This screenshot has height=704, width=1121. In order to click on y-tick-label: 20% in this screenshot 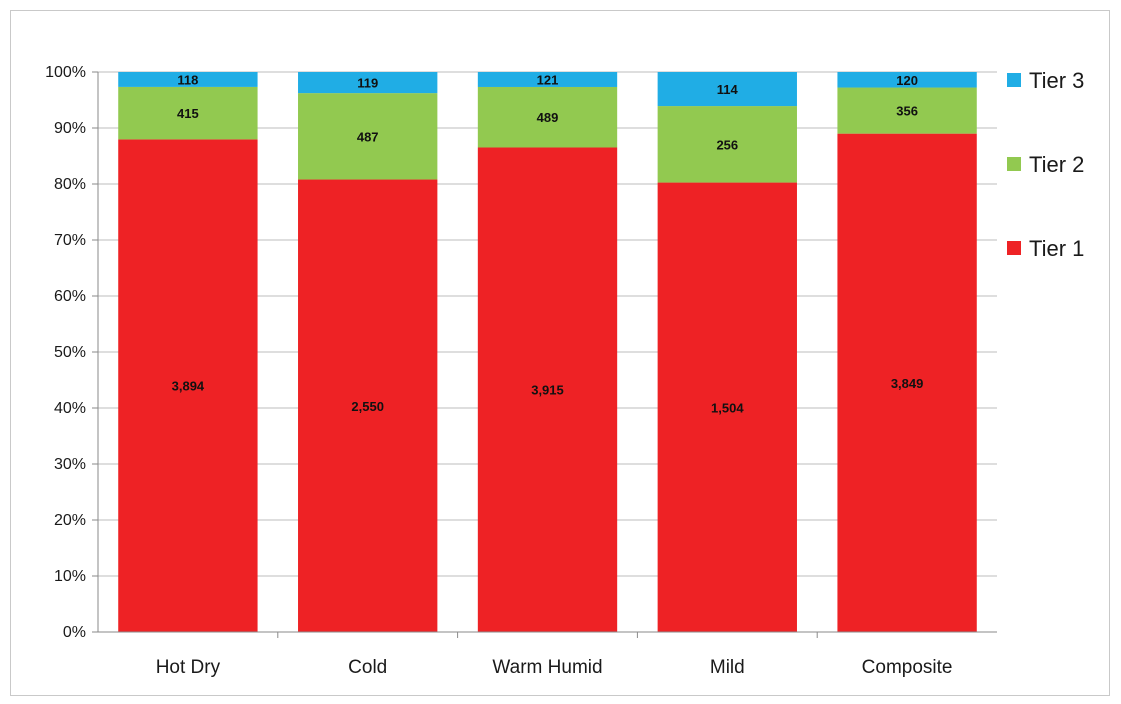, I will do `click(70, 520)`.